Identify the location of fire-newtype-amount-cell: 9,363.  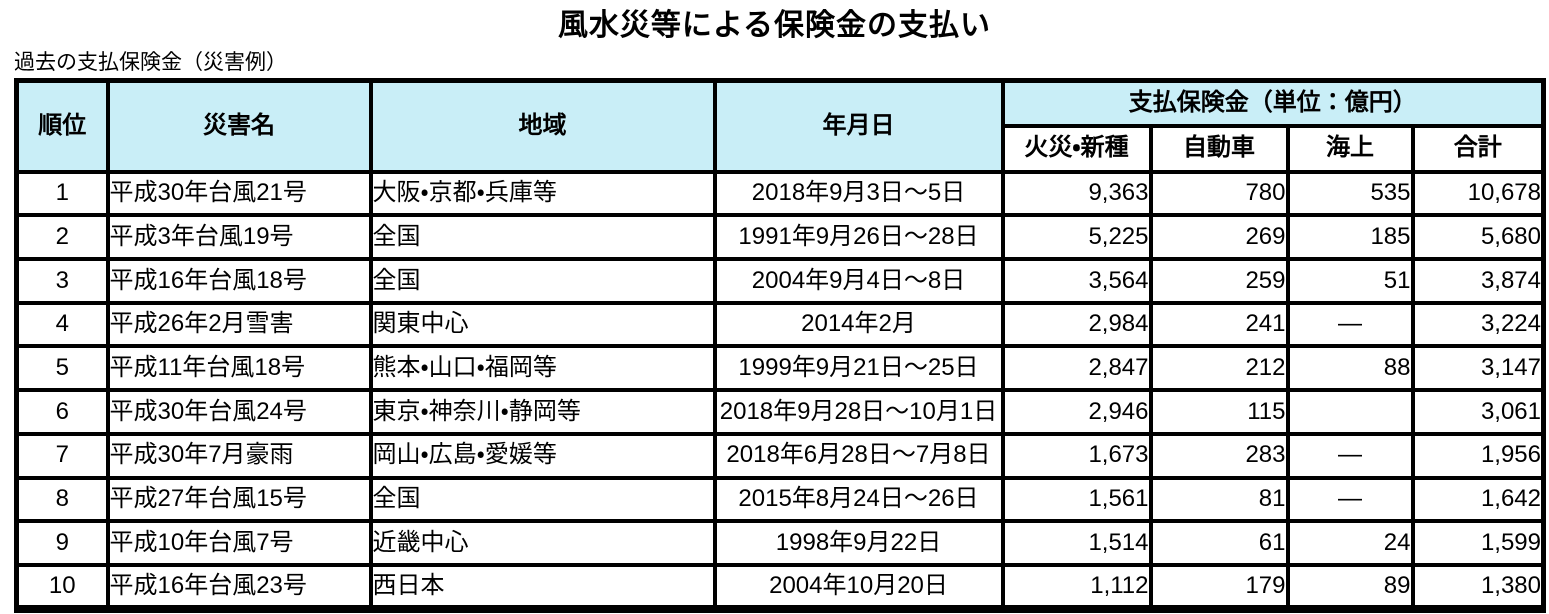
(1076, 193).